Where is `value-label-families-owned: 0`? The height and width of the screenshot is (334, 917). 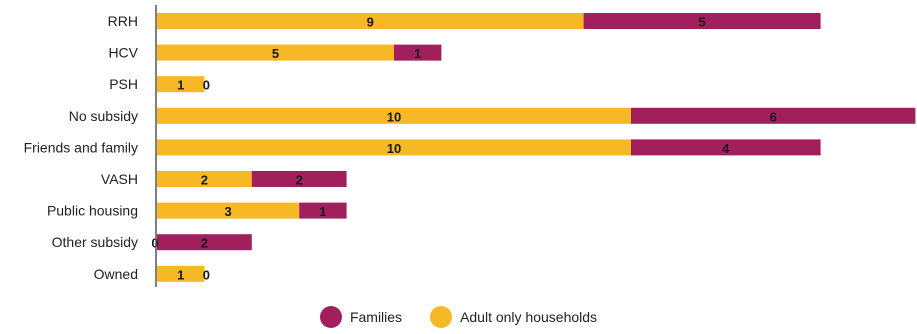 value-label-families-owned: 0 is located at coordinates (206, 274).